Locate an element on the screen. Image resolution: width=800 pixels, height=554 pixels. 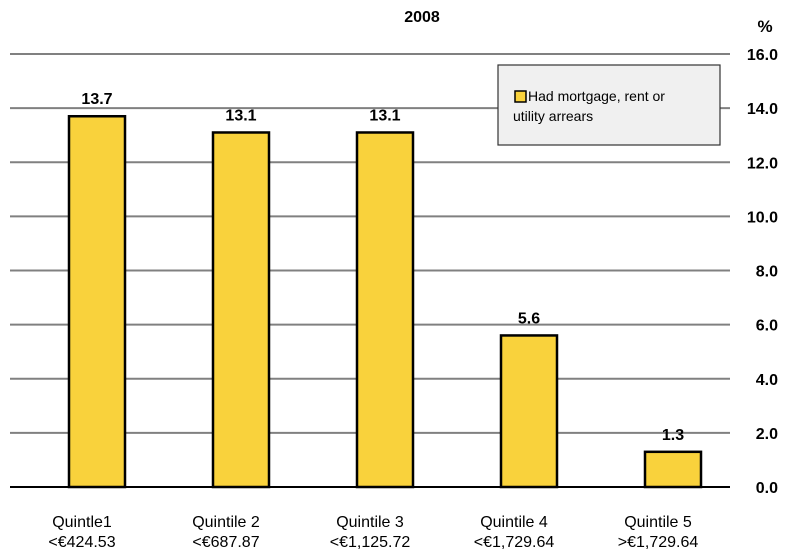
y-tick-label: 12.0 is located at coordinates (762, 163).